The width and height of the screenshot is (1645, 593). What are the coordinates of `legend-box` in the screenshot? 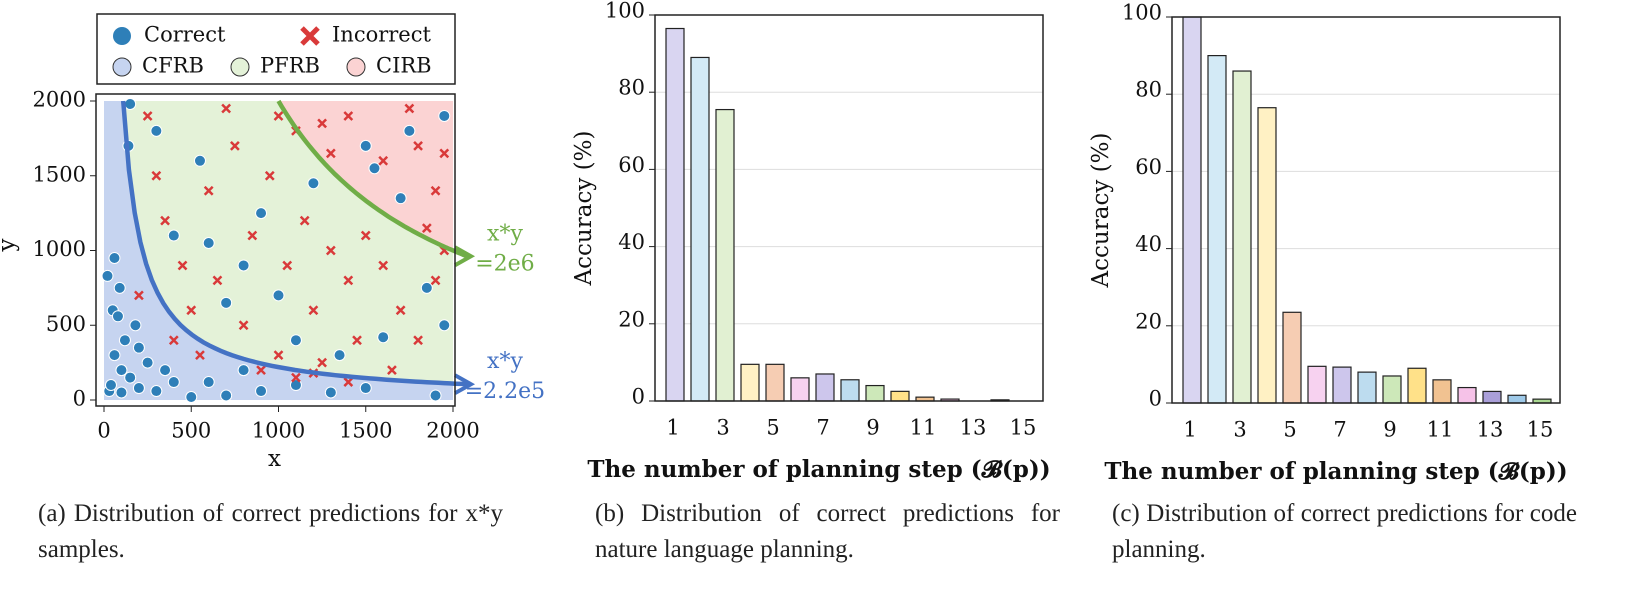 It's located at (276, 49).